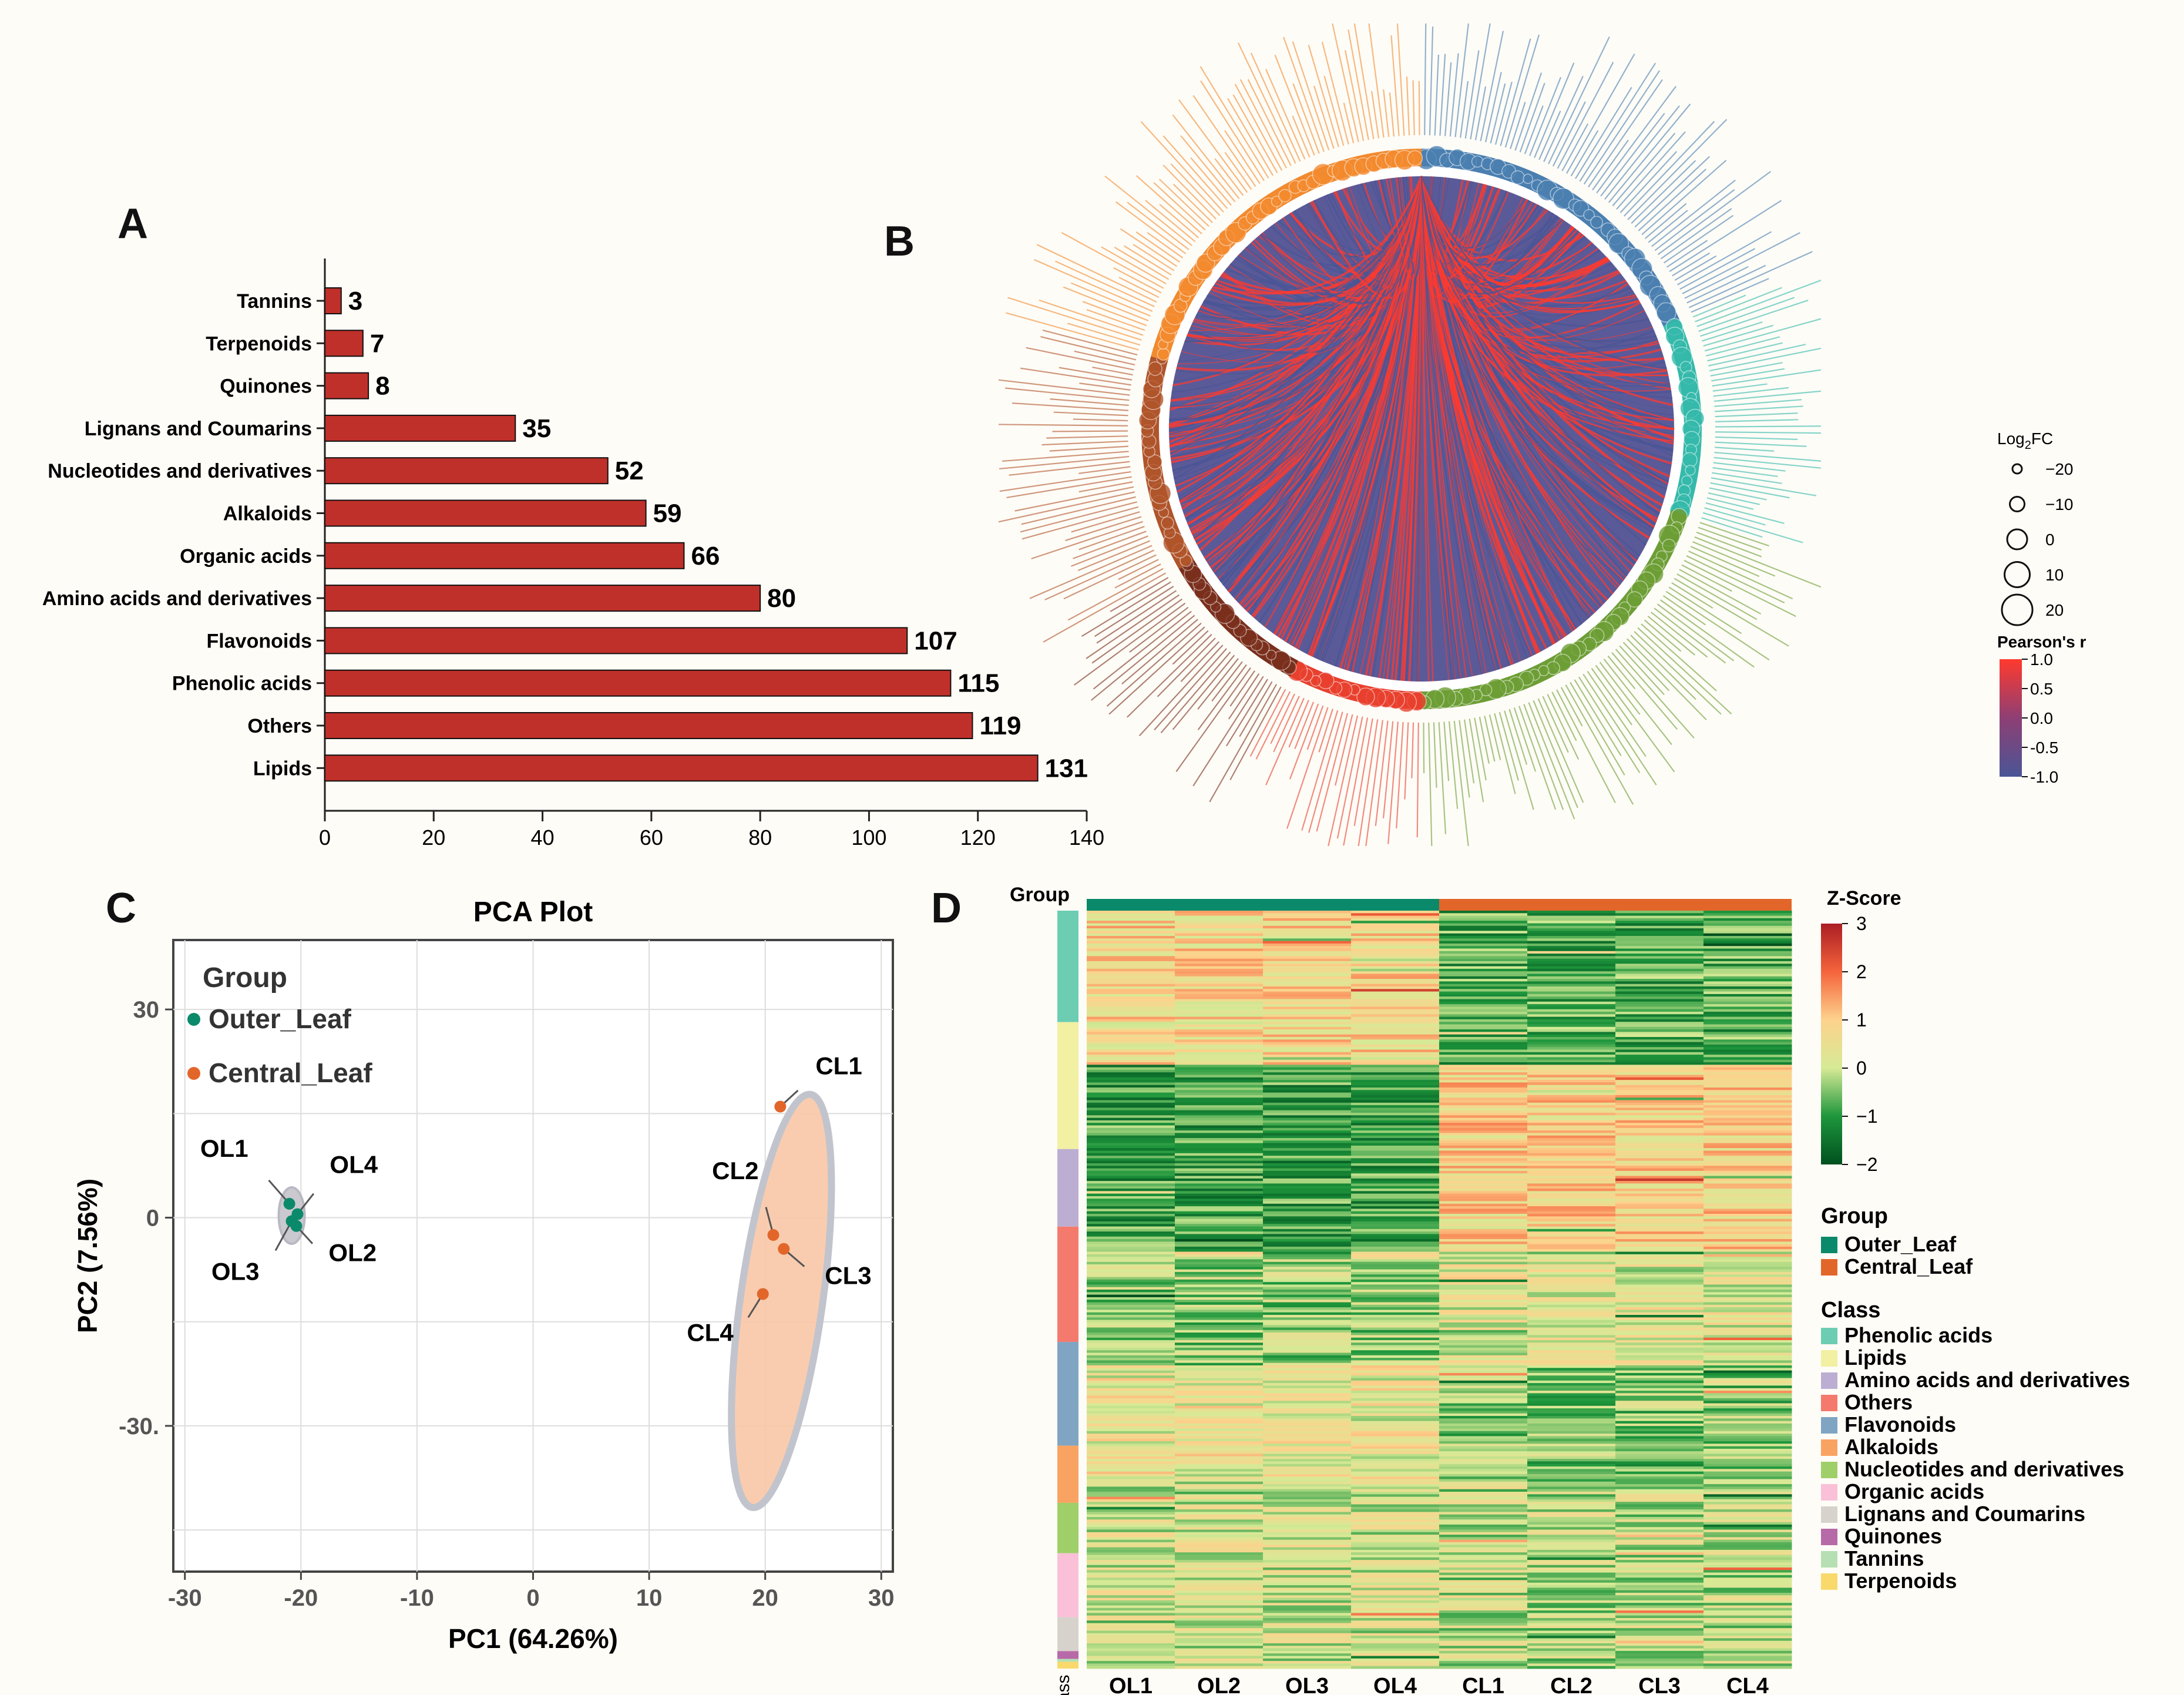 This screenshot has width=2184, height=1695. I want to click on x-tick-label: 20, so click(765, 1598).